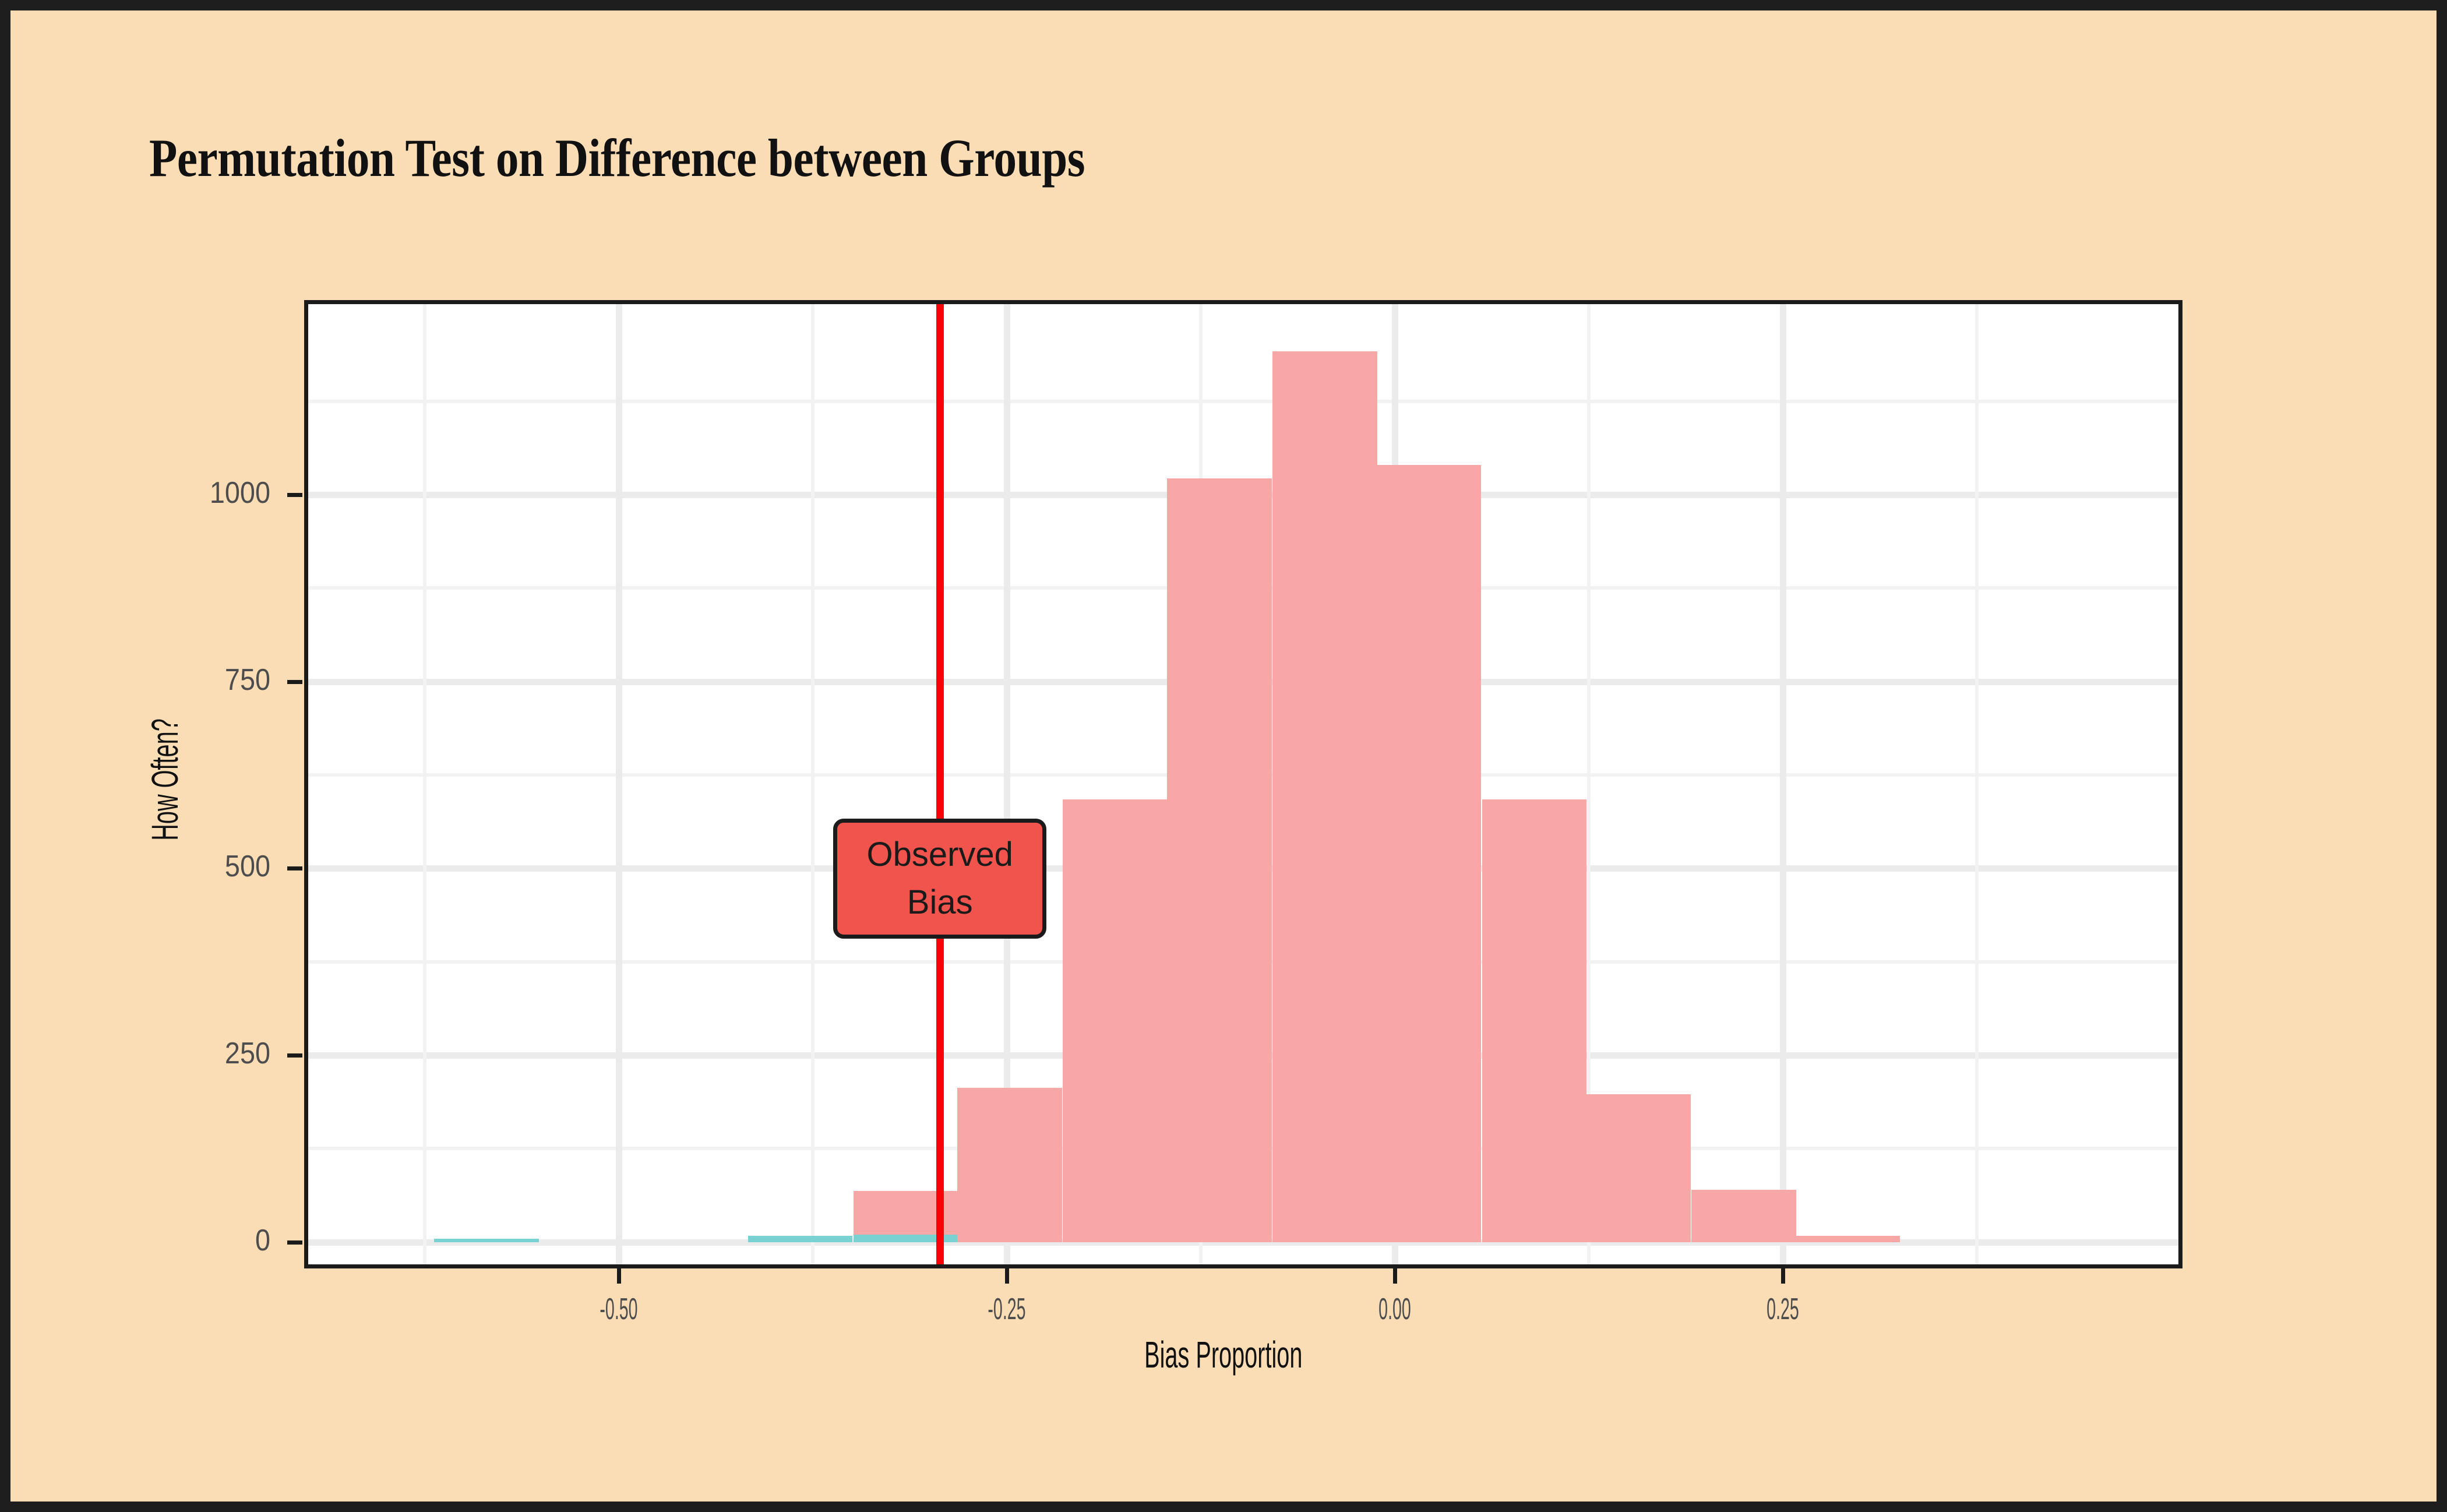  Describe the element at coordinates (940, 784) in the screenshot. I see `observed-bias-line` at that location.